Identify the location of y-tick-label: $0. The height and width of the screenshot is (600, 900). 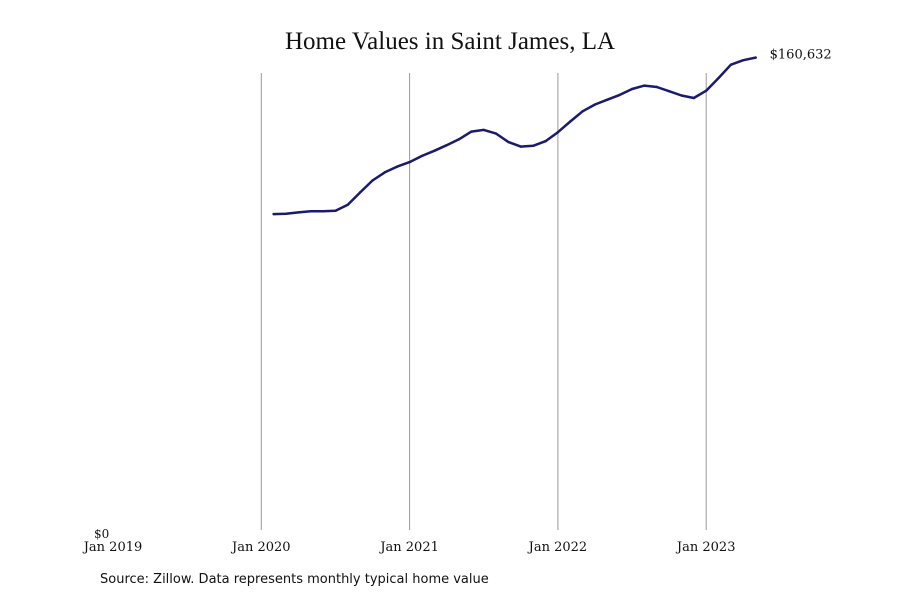
(101, 534).